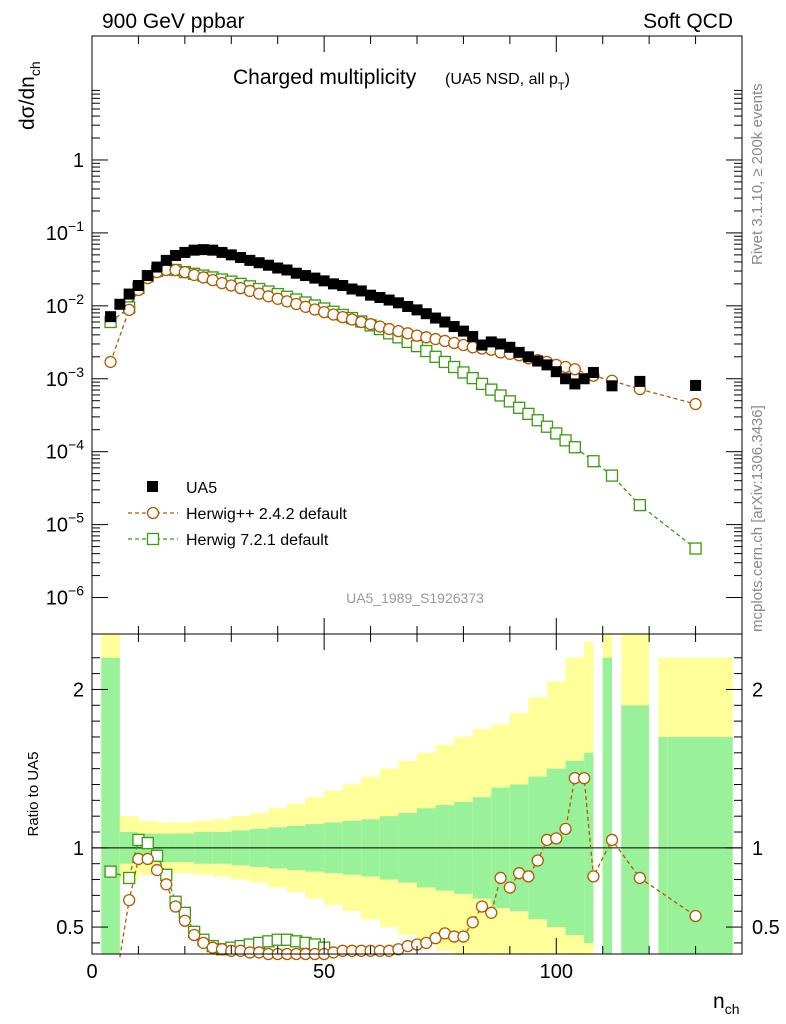  I want to click on analysis-id: UA5_1989_S1926373, so click(415, 598).